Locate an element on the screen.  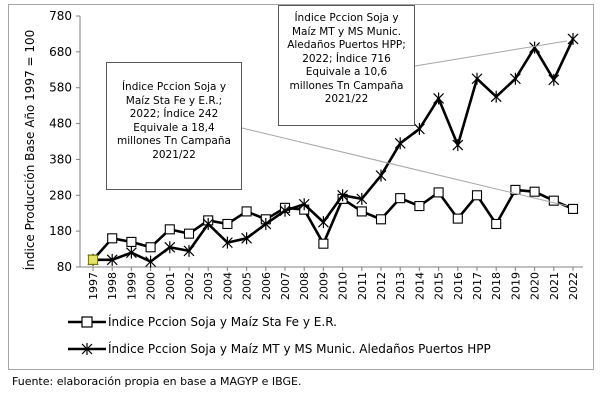
leader-line-mato-grosso is located at coordinates (491, 53).